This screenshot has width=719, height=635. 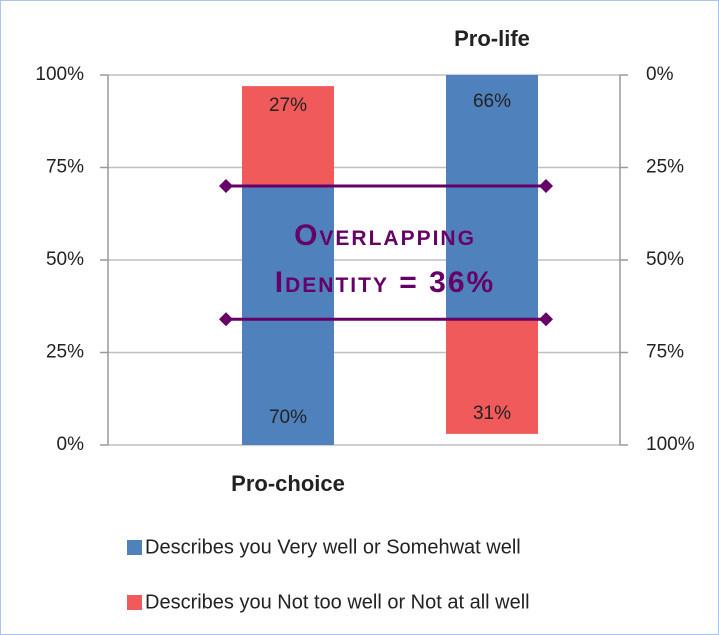 I want to click on data-label: 31%, so click(x=492, y=413).